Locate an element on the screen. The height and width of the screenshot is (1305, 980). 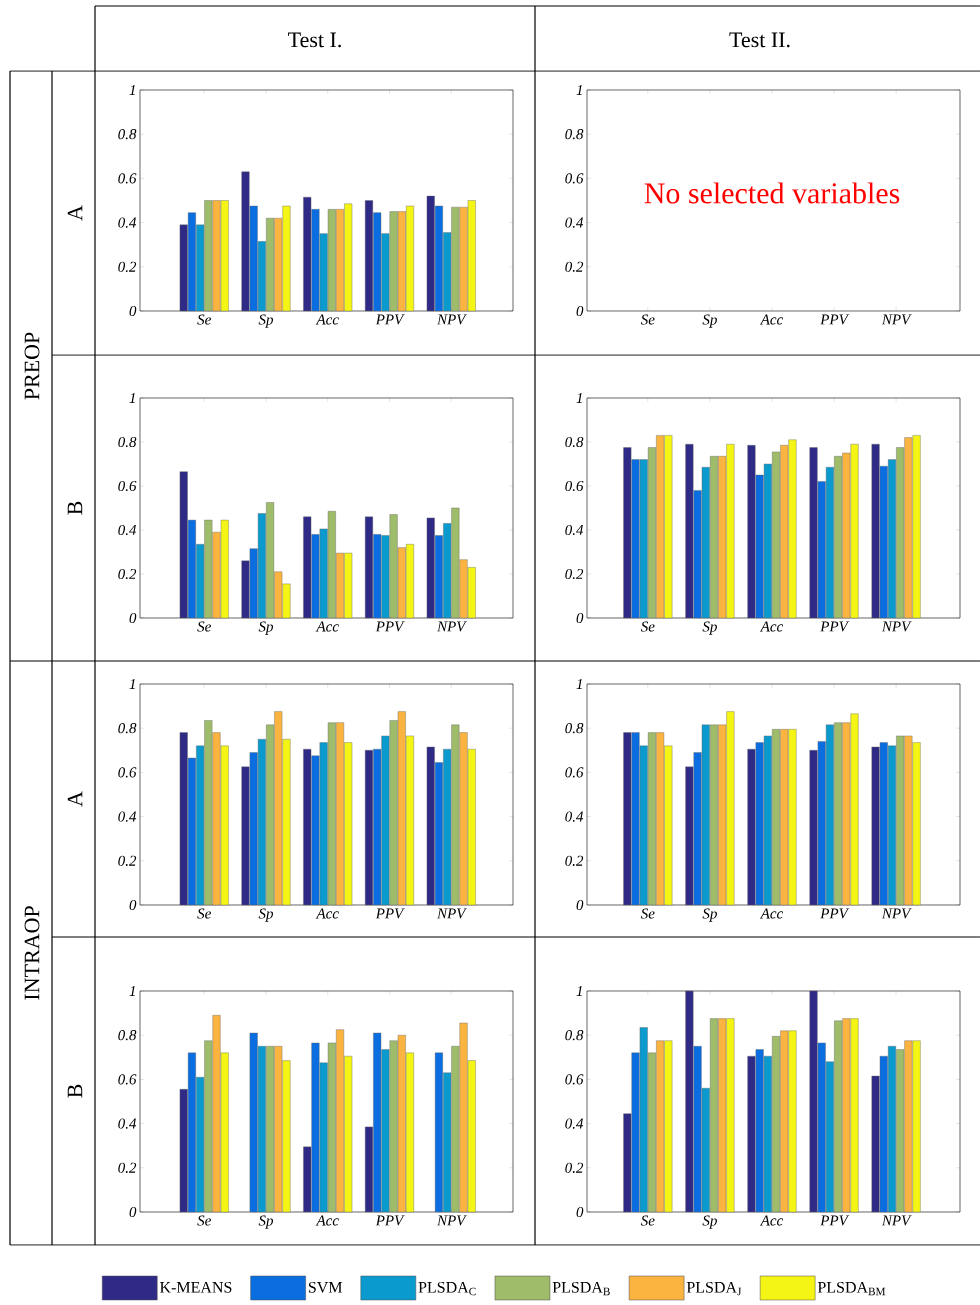
text: PREOP is located at coordinates (32, 366).